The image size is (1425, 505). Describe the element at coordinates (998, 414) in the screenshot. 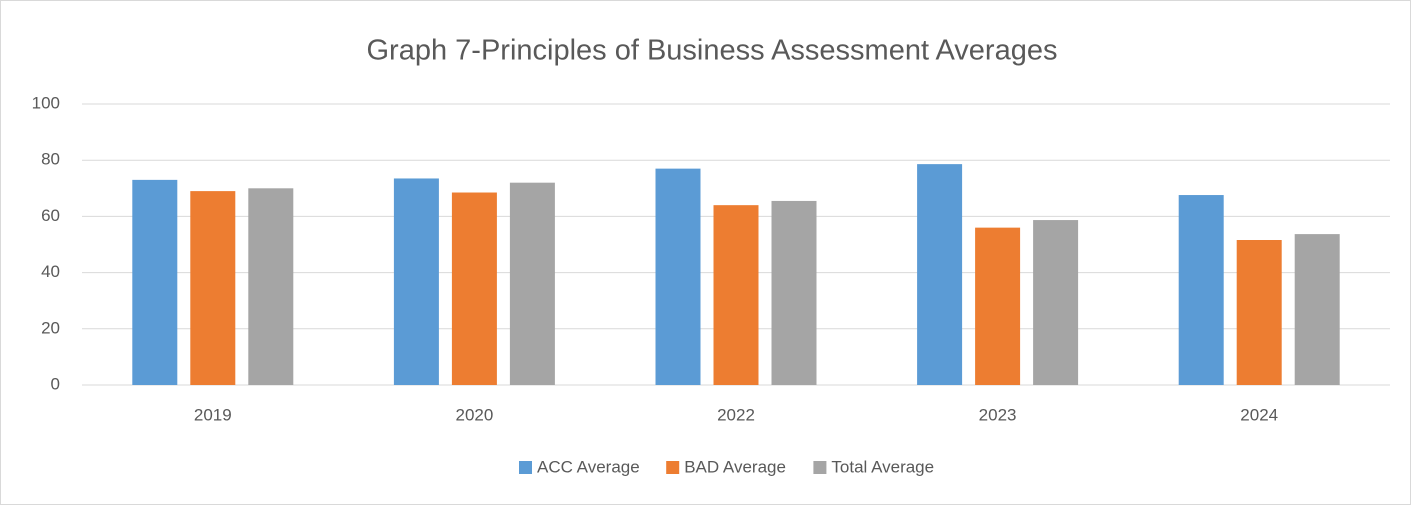

I see `x-tick-label: 2023` at that location.